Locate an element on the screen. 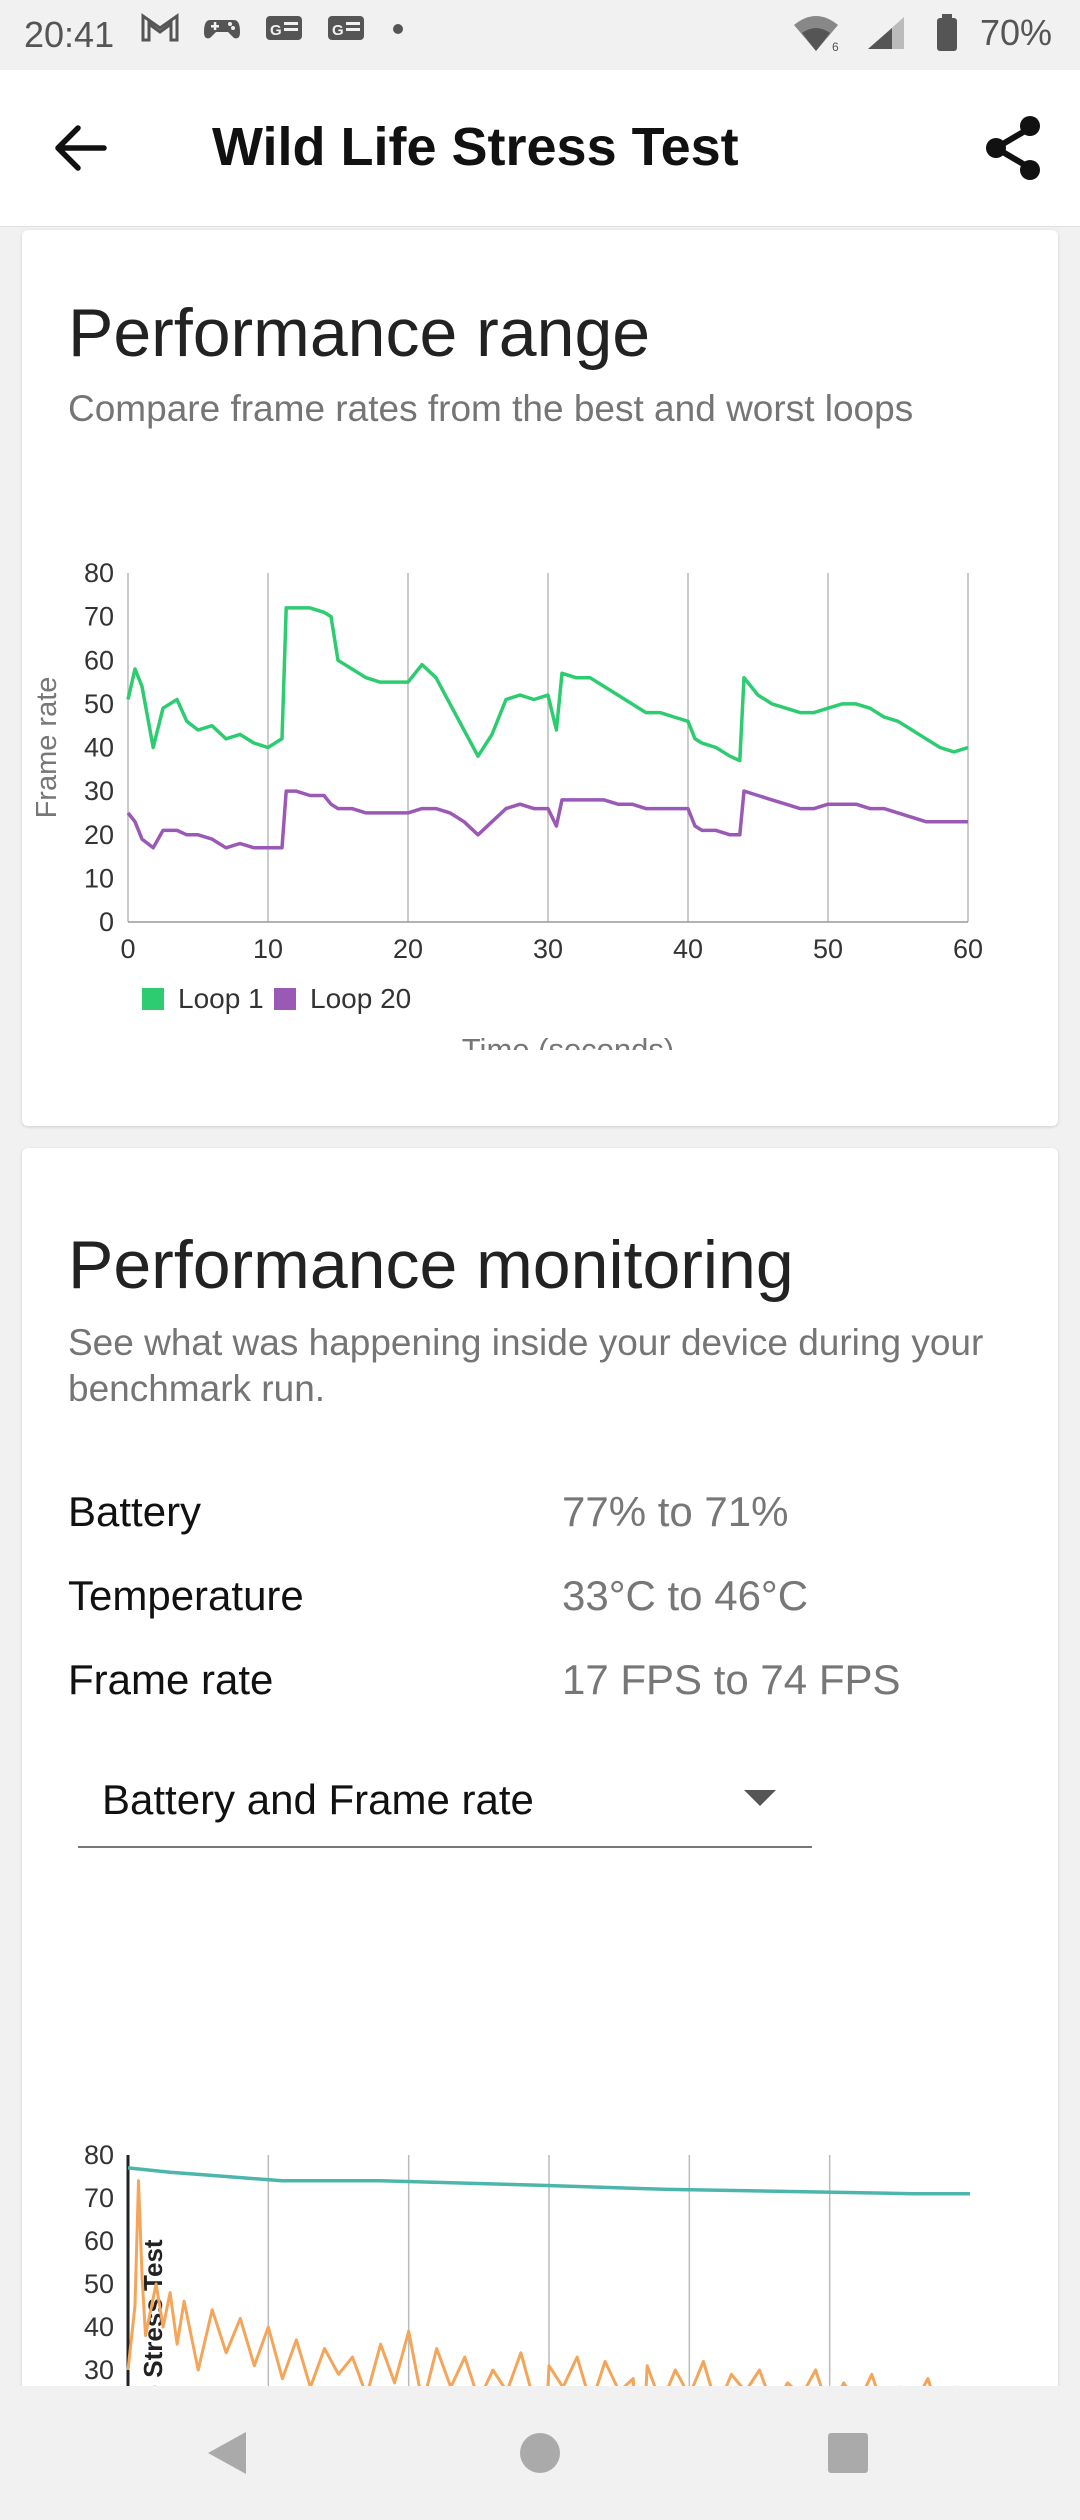 The width and height of the screenshot is (1080, 2520). signal-icon is located at coordinates (885, 33).